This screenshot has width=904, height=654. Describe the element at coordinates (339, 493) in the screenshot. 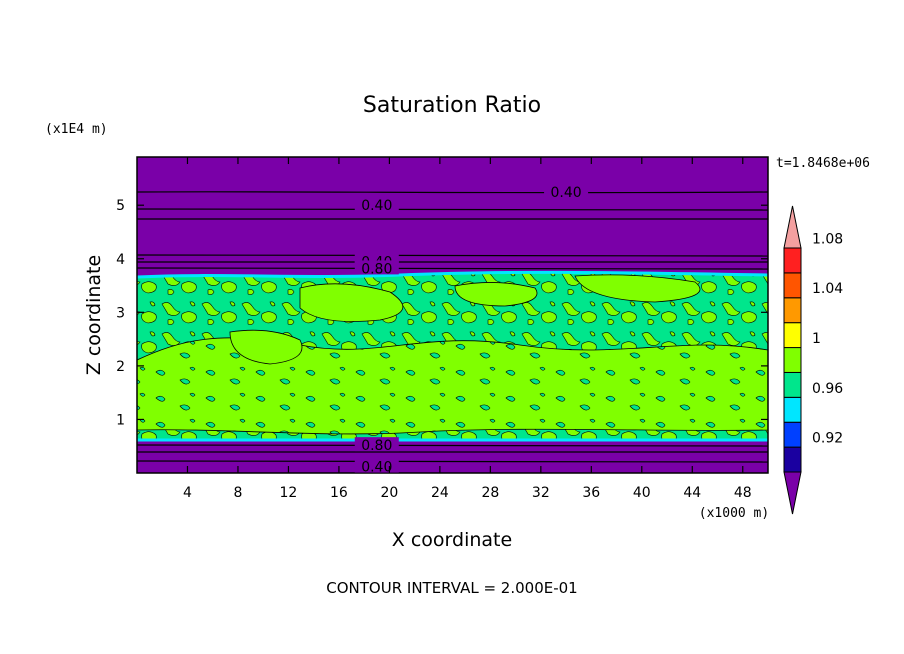

I see `x-tick-label: 16` at that location.